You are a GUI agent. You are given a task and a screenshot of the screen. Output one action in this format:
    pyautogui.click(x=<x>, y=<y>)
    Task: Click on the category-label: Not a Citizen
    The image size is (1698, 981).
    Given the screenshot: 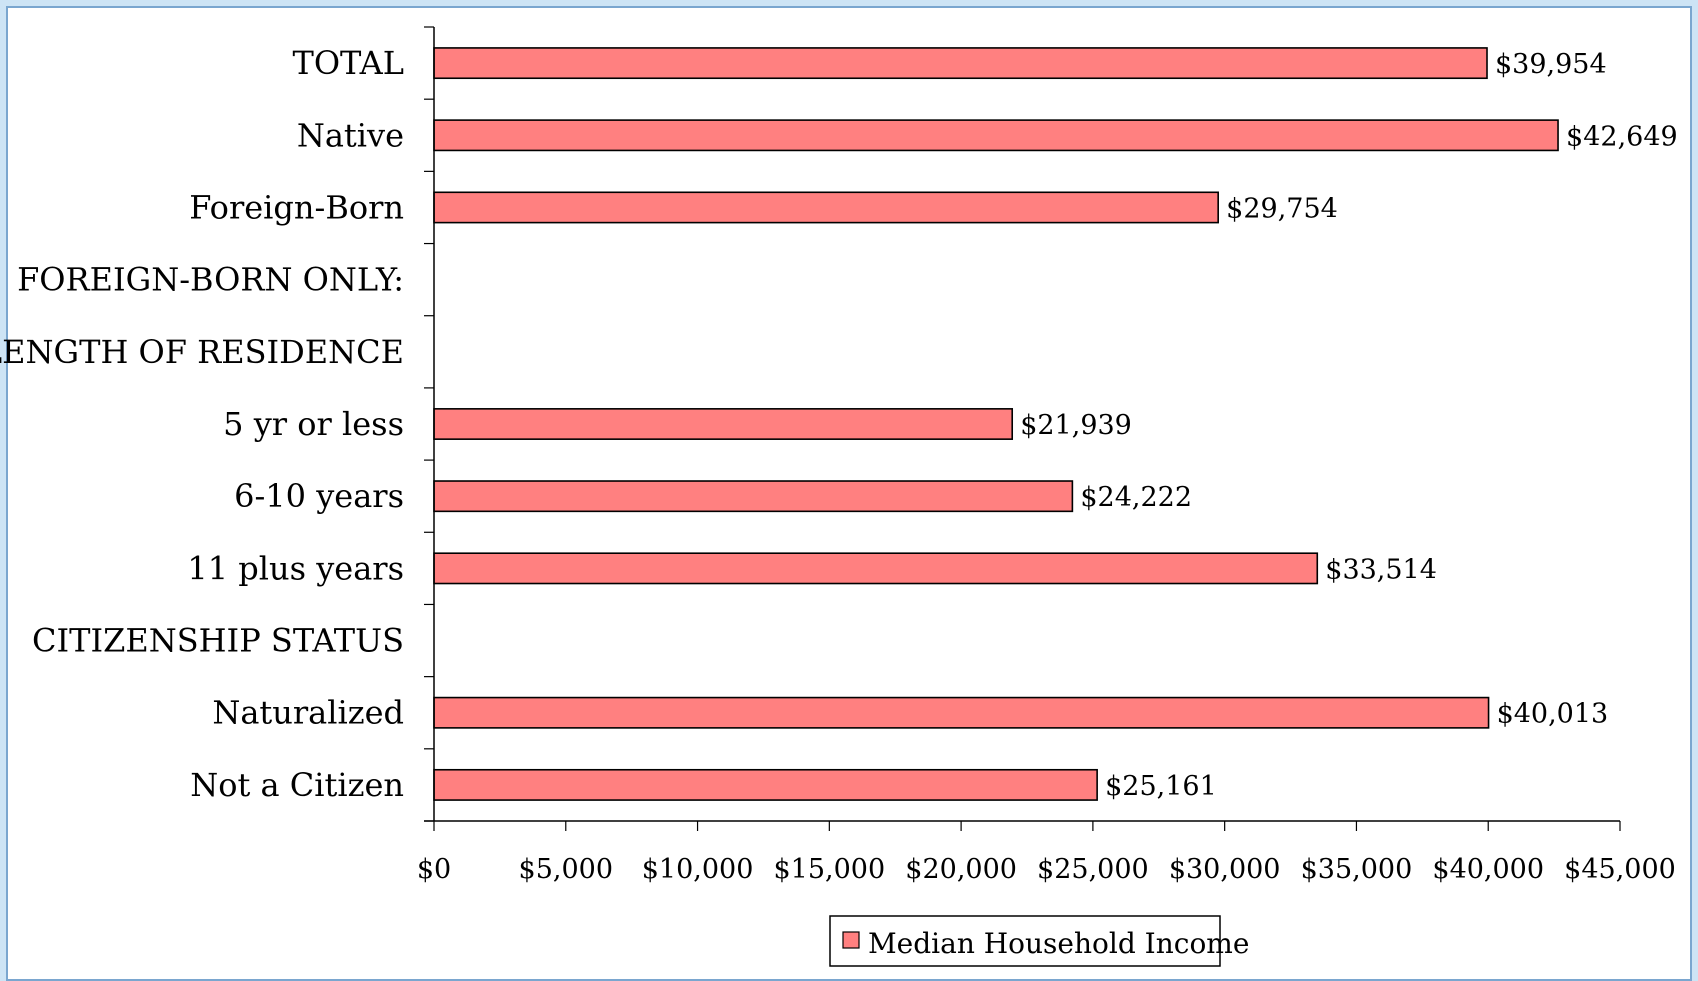 What is the action you would take?
    pyautogui.click(x=297, y=785)
    